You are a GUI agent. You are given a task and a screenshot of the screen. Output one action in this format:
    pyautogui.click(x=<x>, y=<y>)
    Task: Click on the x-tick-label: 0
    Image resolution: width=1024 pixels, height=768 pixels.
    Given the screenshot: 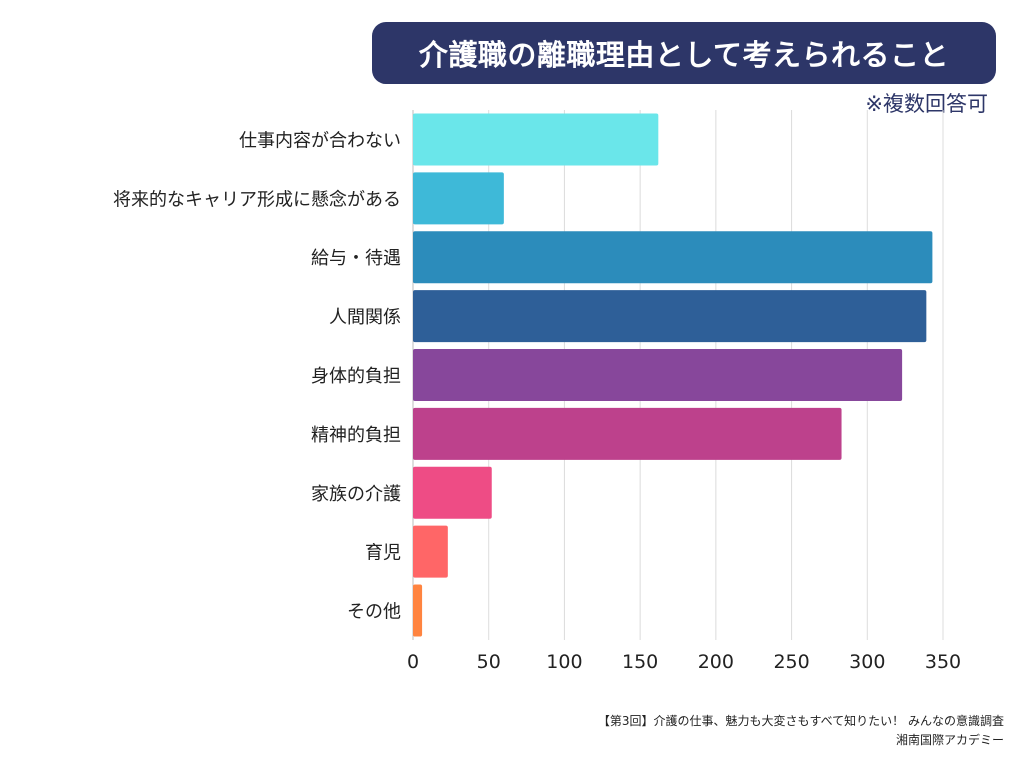 What is the action you would take?
    pyautogui.click(x=413, y=662)
    